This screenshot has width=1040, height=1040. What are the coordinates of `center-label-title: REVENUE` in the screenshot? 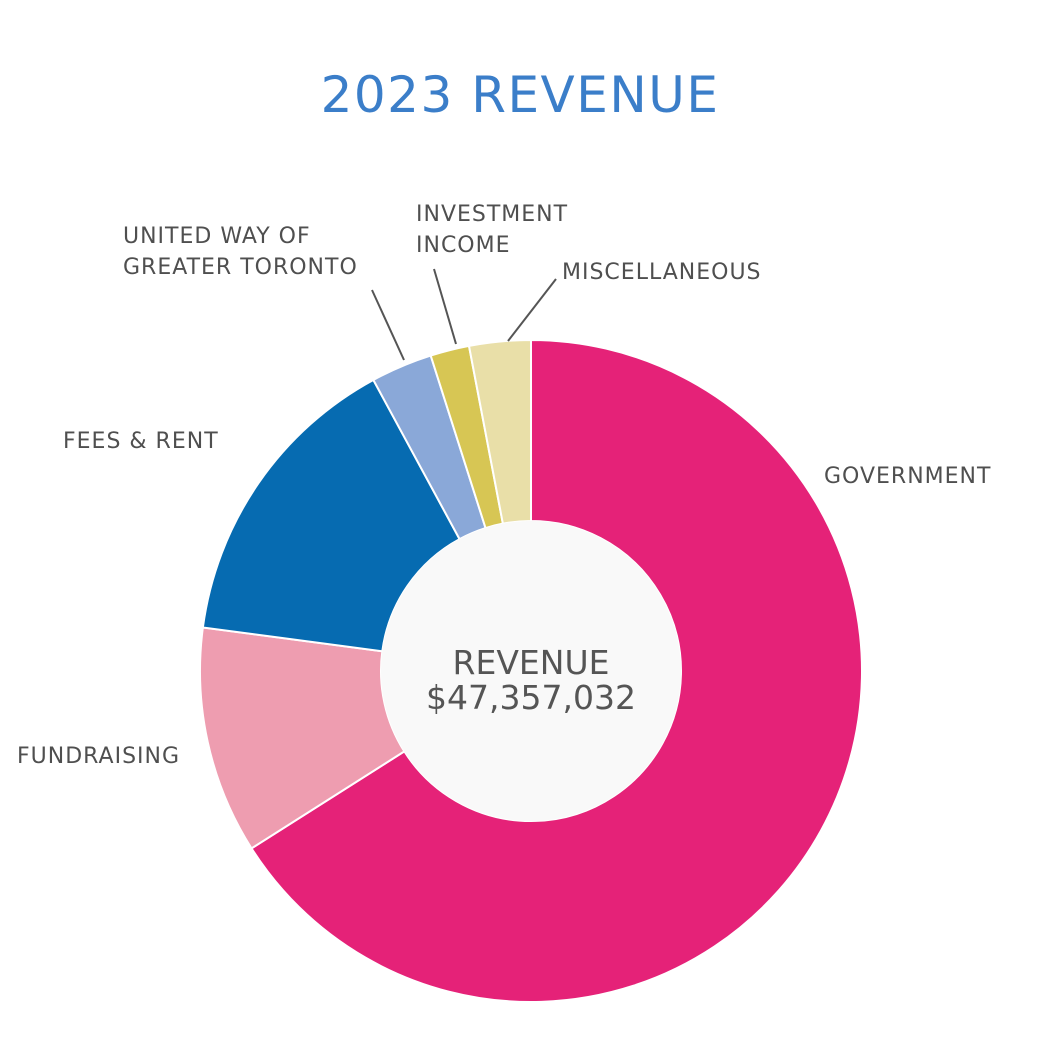 It's located at (531, 662).